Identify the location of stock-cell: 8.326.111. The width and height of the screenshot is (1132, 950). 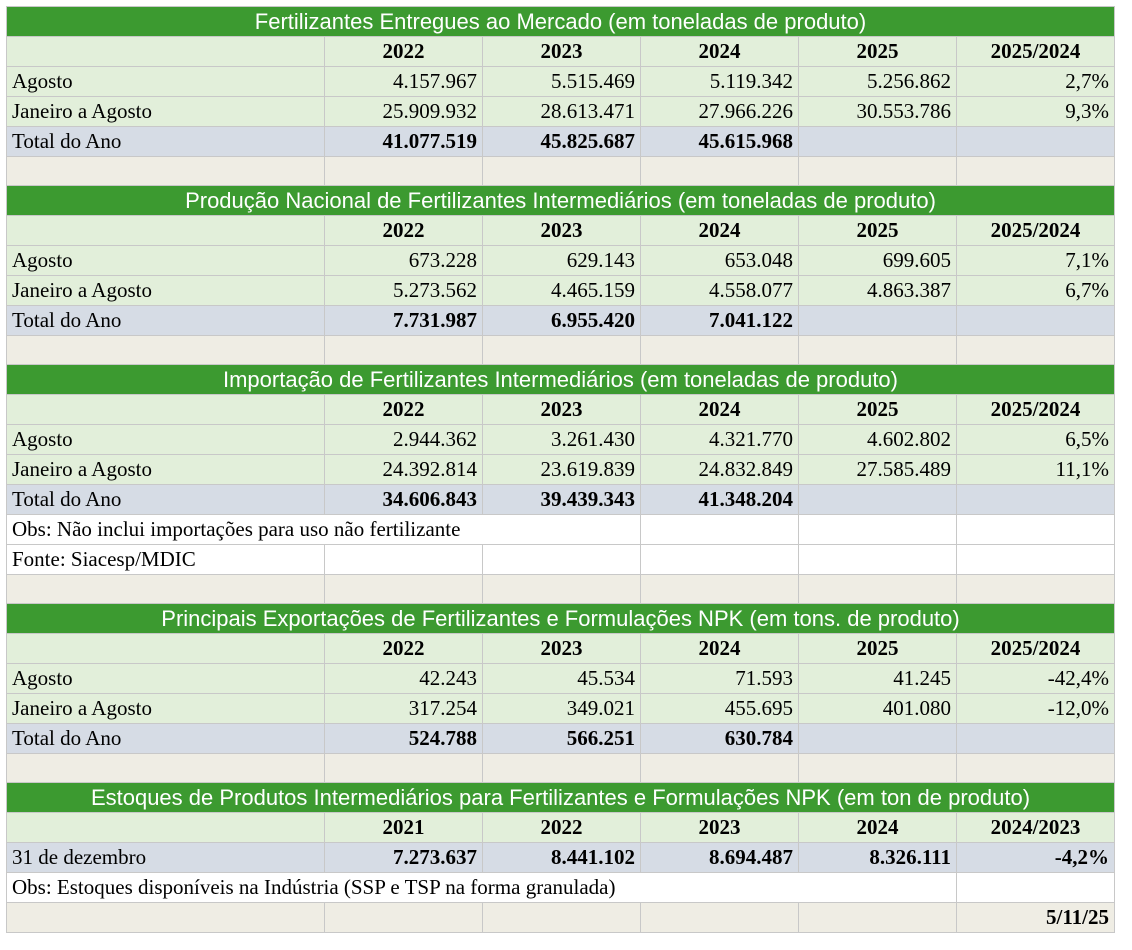
(877, 857).